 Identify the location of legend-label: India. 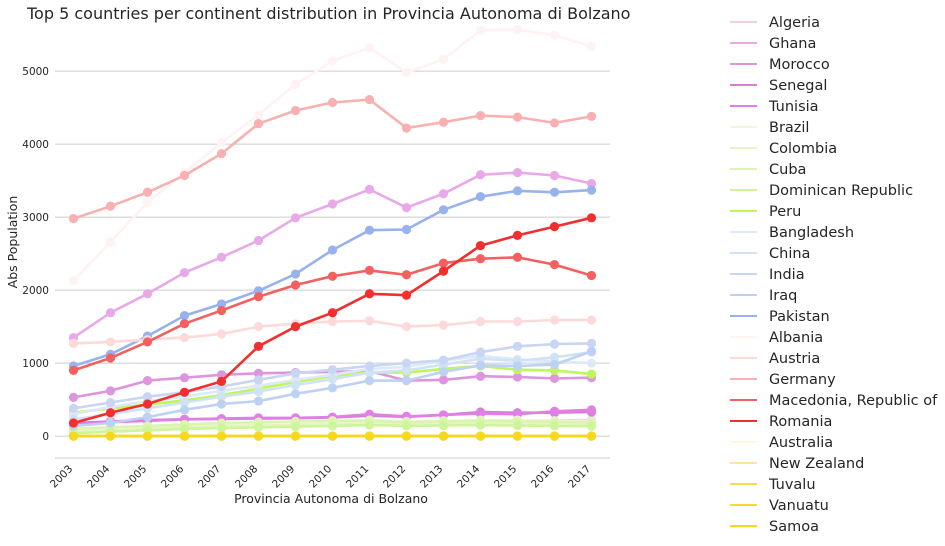
(787, 275).